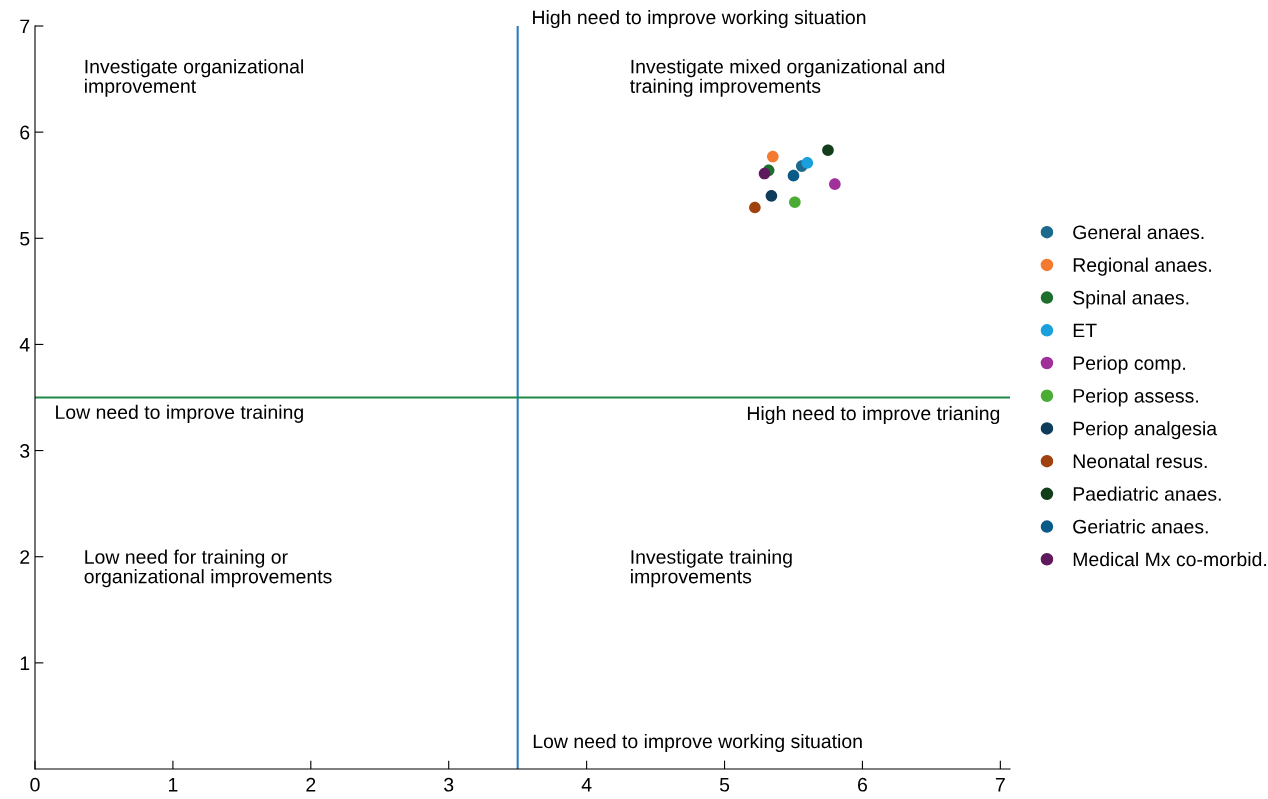 Image resolution: width=1268 pixels, height=799 pixels. What do you see at coordinates (24, 345) in the screenshot?
I see `y-tick-label: 4` at bounding box center [24, 345].